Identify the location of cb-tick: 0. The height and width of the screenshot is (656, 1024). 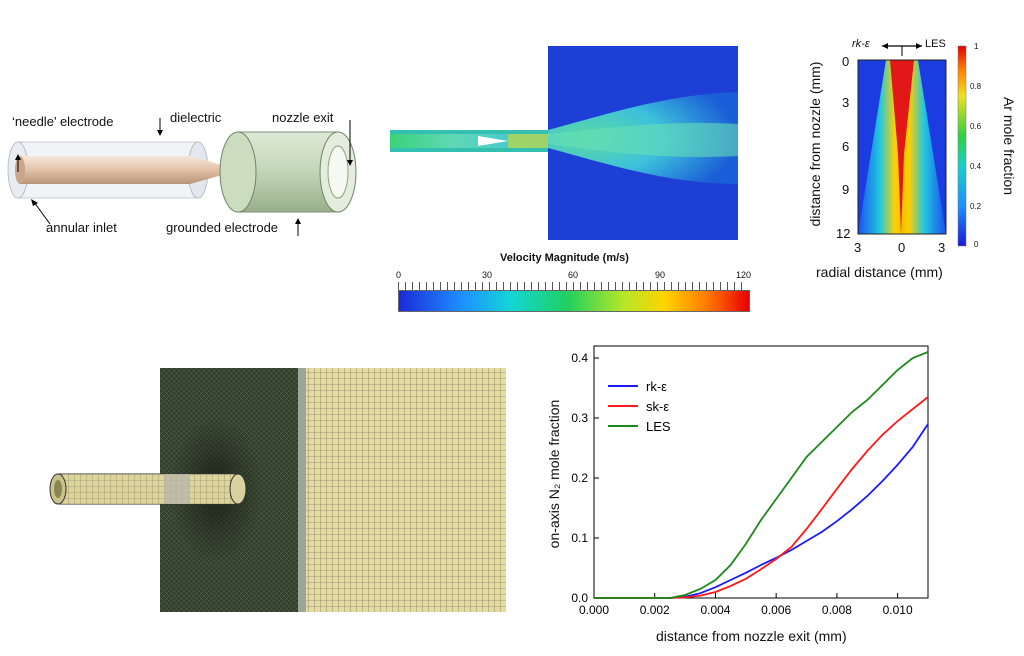
(976, 244).